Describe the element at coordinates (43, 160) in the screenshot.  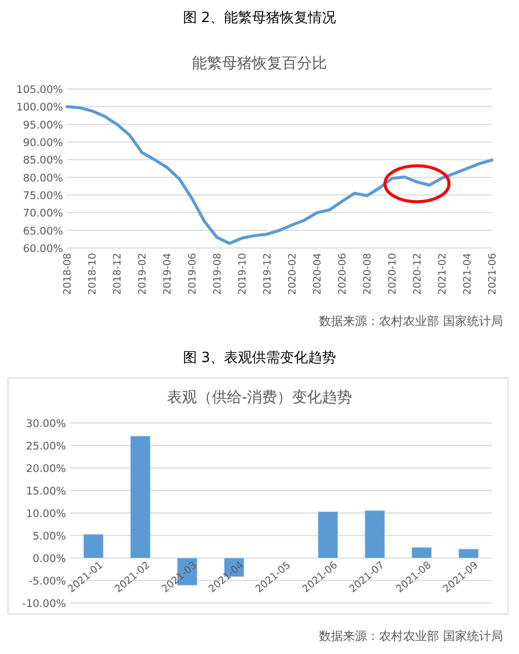
I see `y-tick-label: 85.00%` at that location.